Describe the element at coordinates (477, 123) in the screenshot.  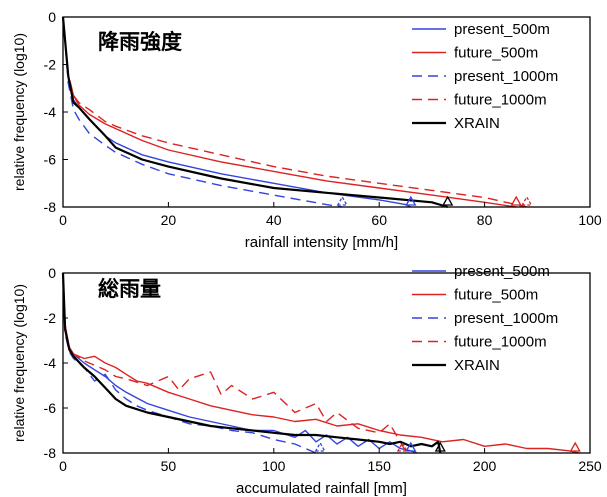
I see `chart0-legend-label-4: XRAIN` at that location.